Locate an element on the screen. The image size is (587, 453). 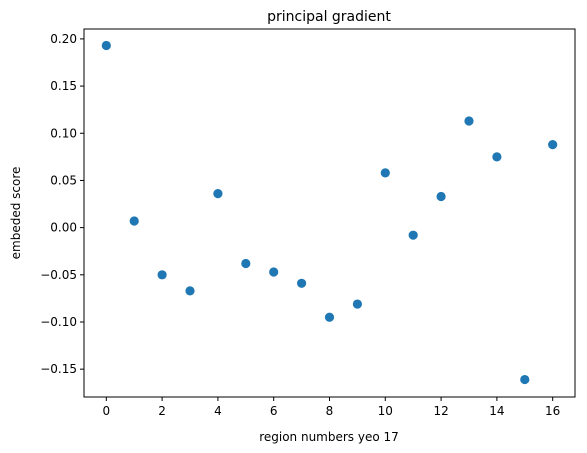
x-tick-label: 12 is located at coordinates (440, 411).